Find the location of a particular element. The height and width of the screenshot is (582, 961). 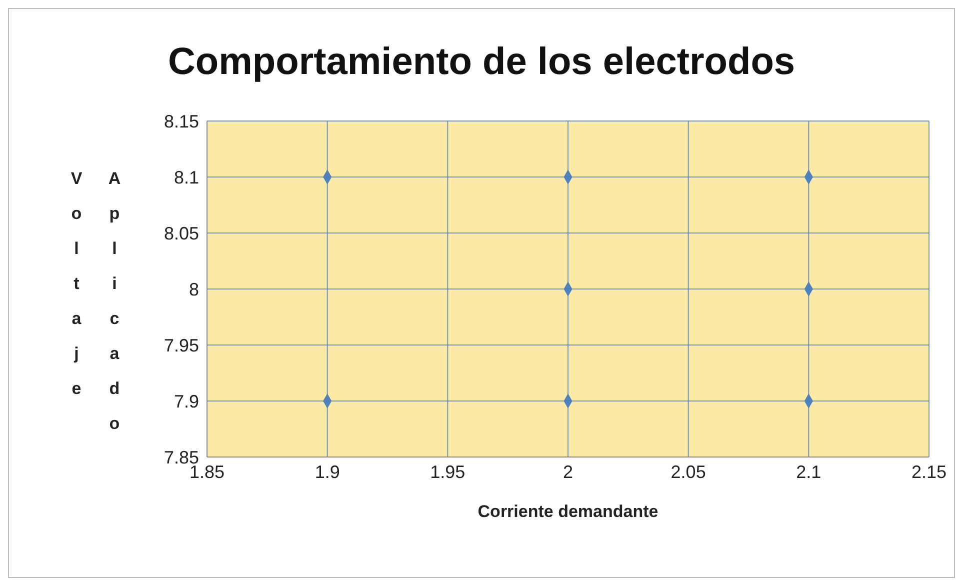

y-axis-title: Voltaje Aplicado is located at coordinates (95, 310).